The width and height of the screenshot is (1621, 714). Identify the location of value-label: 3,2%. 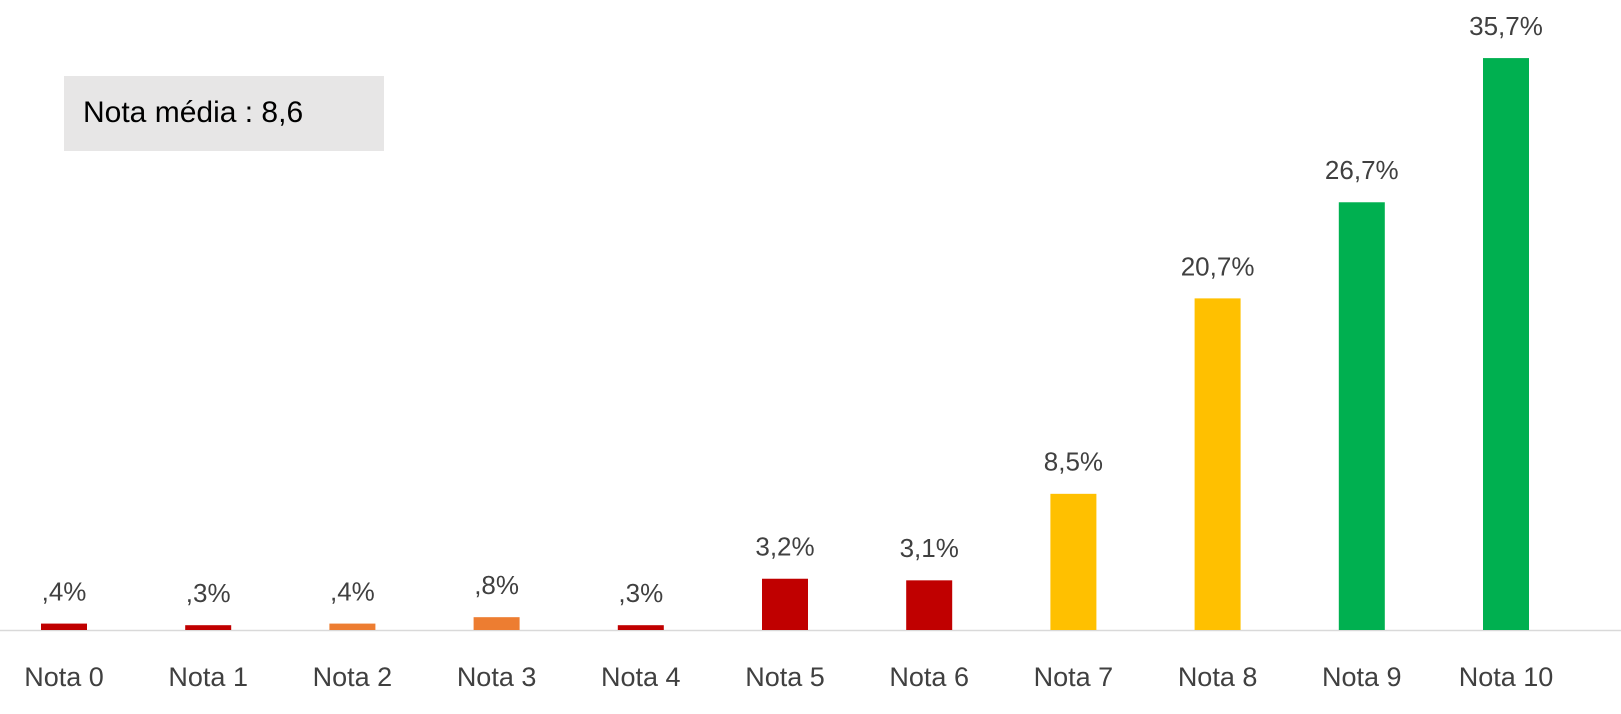
(784, 547).